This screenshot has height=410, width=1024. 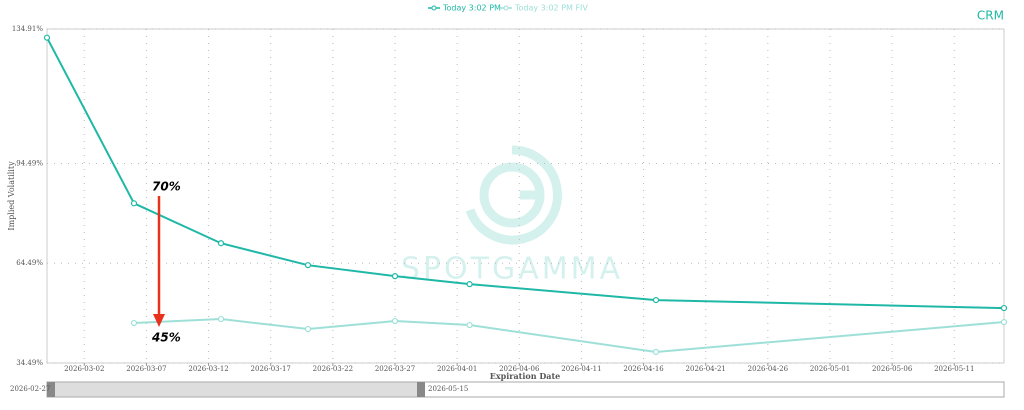 I want to click on watermark-logo, so click(x=513, y=195).